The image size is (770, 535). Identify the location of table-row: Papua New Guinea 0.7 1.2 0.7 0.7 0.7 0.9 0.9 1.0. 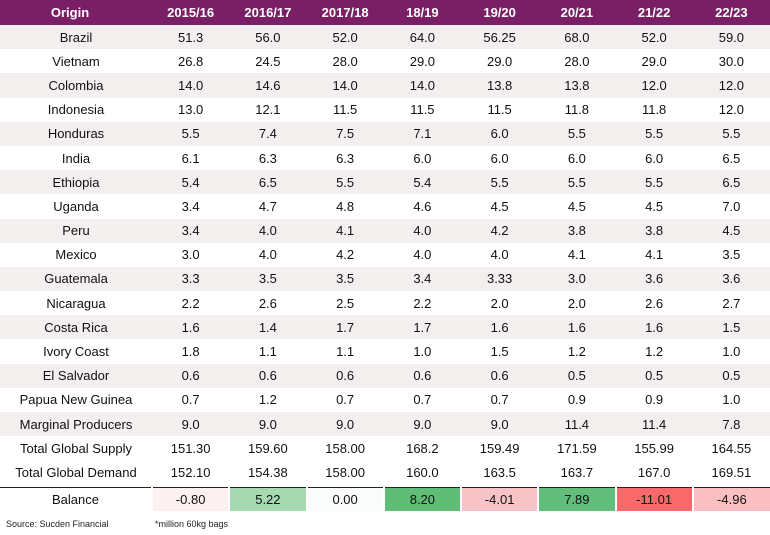
(385, 399).